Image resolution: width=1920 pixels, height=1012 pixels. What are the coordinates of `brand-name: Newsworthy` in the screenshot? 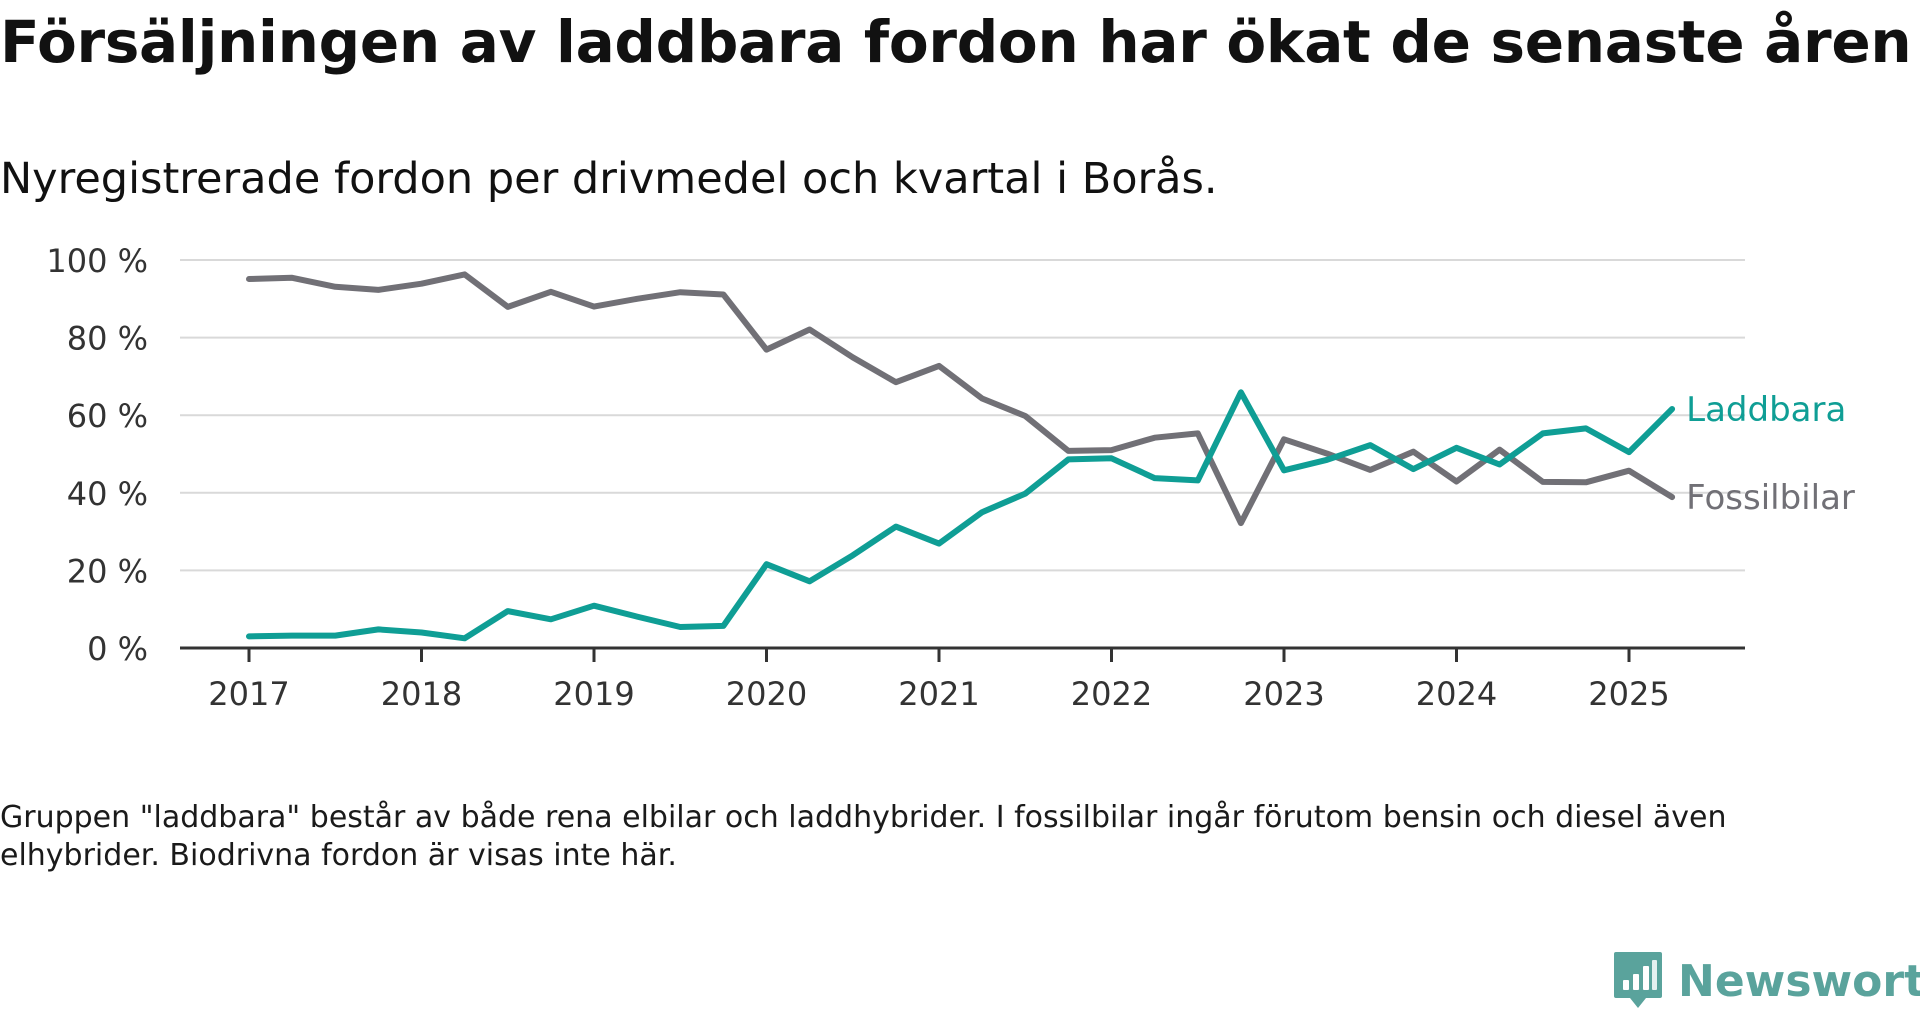 It's located at (1799, 981).